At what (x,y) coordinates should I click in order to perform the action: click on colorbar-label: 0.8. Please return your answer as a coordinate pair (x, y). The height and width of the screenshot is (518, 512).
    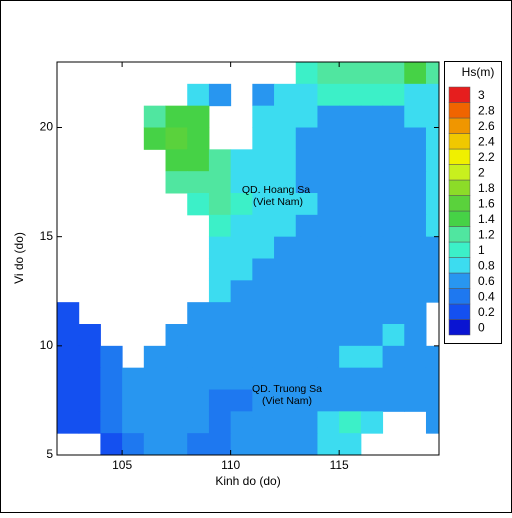
    Looking at the image, I should click on (486, 265).